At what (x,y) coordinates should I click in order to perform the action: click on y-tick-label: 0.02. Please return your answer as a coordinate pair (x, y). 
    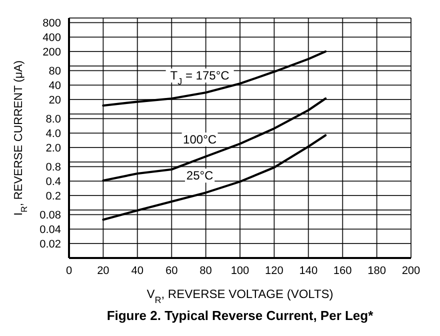
    Looking at the image, I should click on (50, 244).